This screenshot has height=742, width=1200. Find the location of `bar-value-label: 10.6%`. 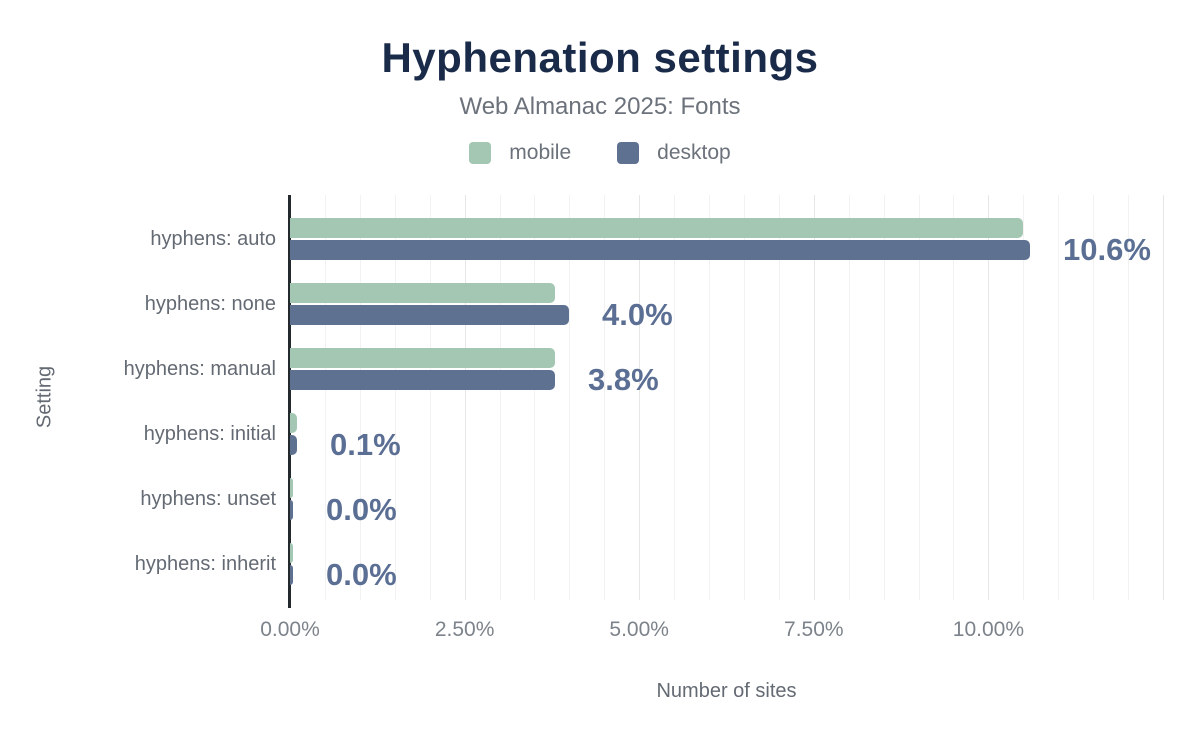

bar-value-label: 10.6% is located at coordinates (1107, 249).